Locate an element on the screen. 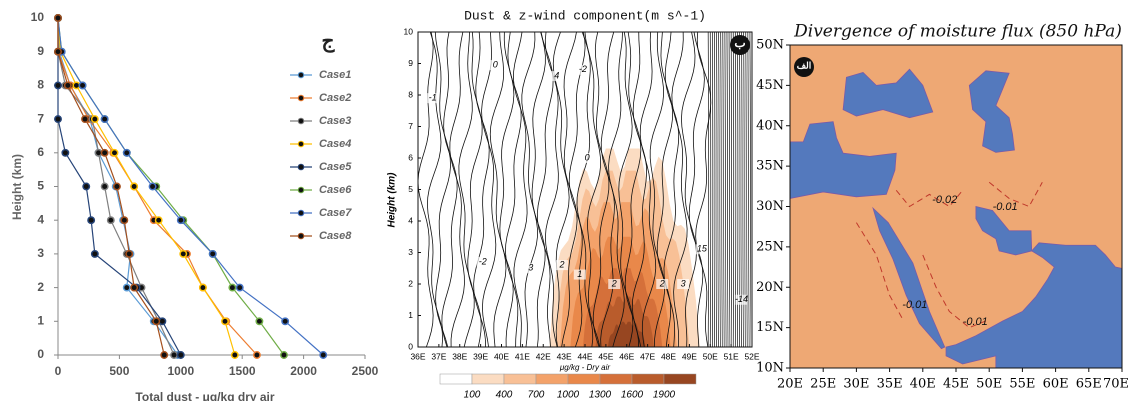 This screenshot has height=401, width=1135. y-tick-label: 15N is located at coordinates (770, 327).